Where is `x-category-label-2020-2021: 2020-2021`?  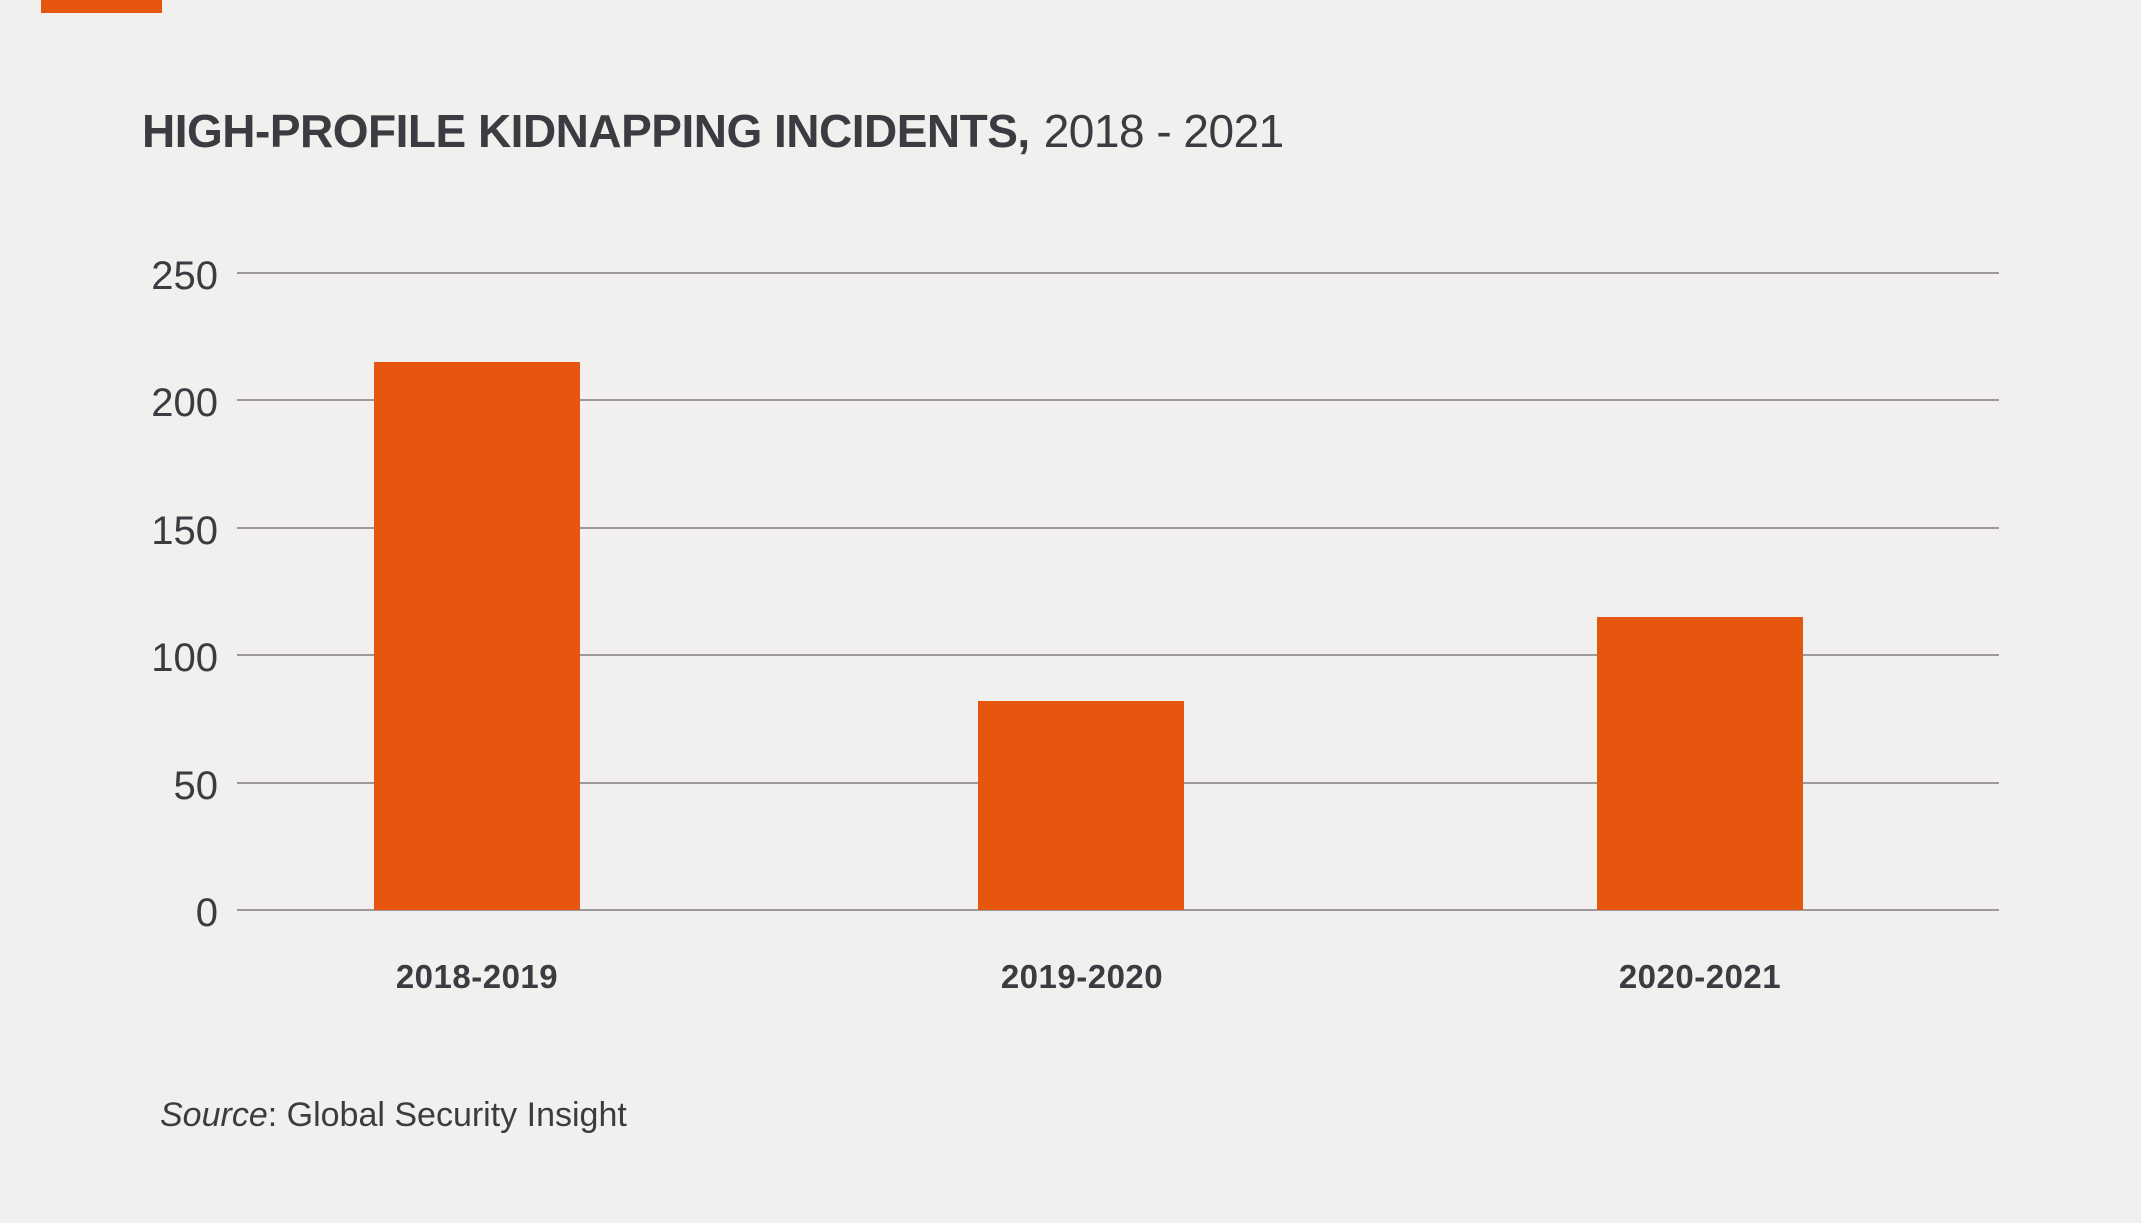
x-category-label-2020-2021: 2020-2021 is located at coordinates (1700, 976).